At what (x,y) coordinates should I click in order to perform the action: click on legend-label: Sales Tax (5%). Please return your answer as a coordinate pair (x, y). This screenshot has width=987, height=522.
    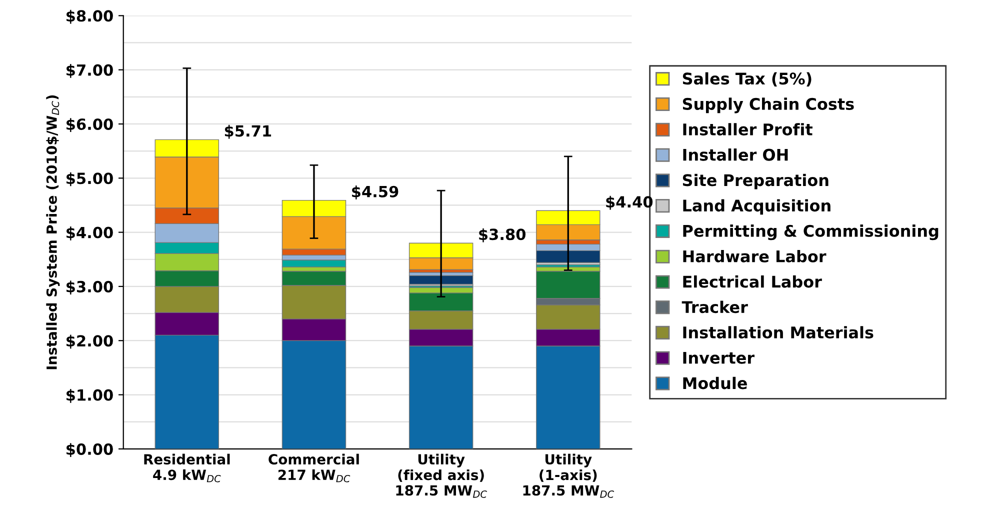
    Looking at the image, I should click on (747, 79).